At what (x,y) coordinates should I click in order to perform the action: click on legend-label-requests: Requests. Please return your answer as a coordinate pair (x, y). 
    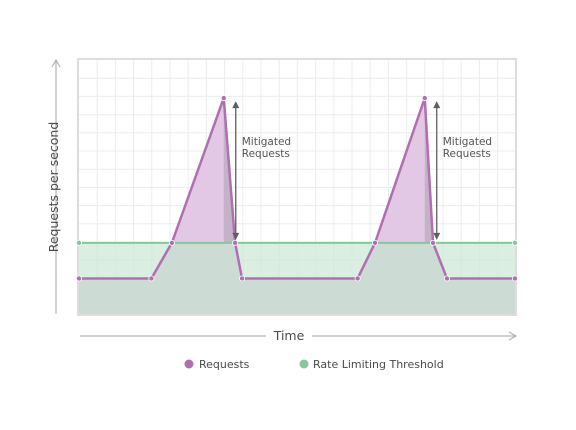
    Looking at the image, I should click on (224, 364).